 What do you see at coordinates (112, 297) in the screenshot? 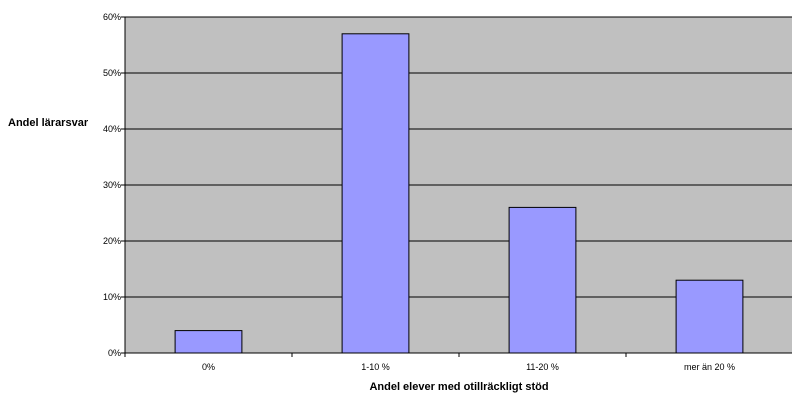
I see `y-tick-label: 10%` at bounding box center [112, 297].